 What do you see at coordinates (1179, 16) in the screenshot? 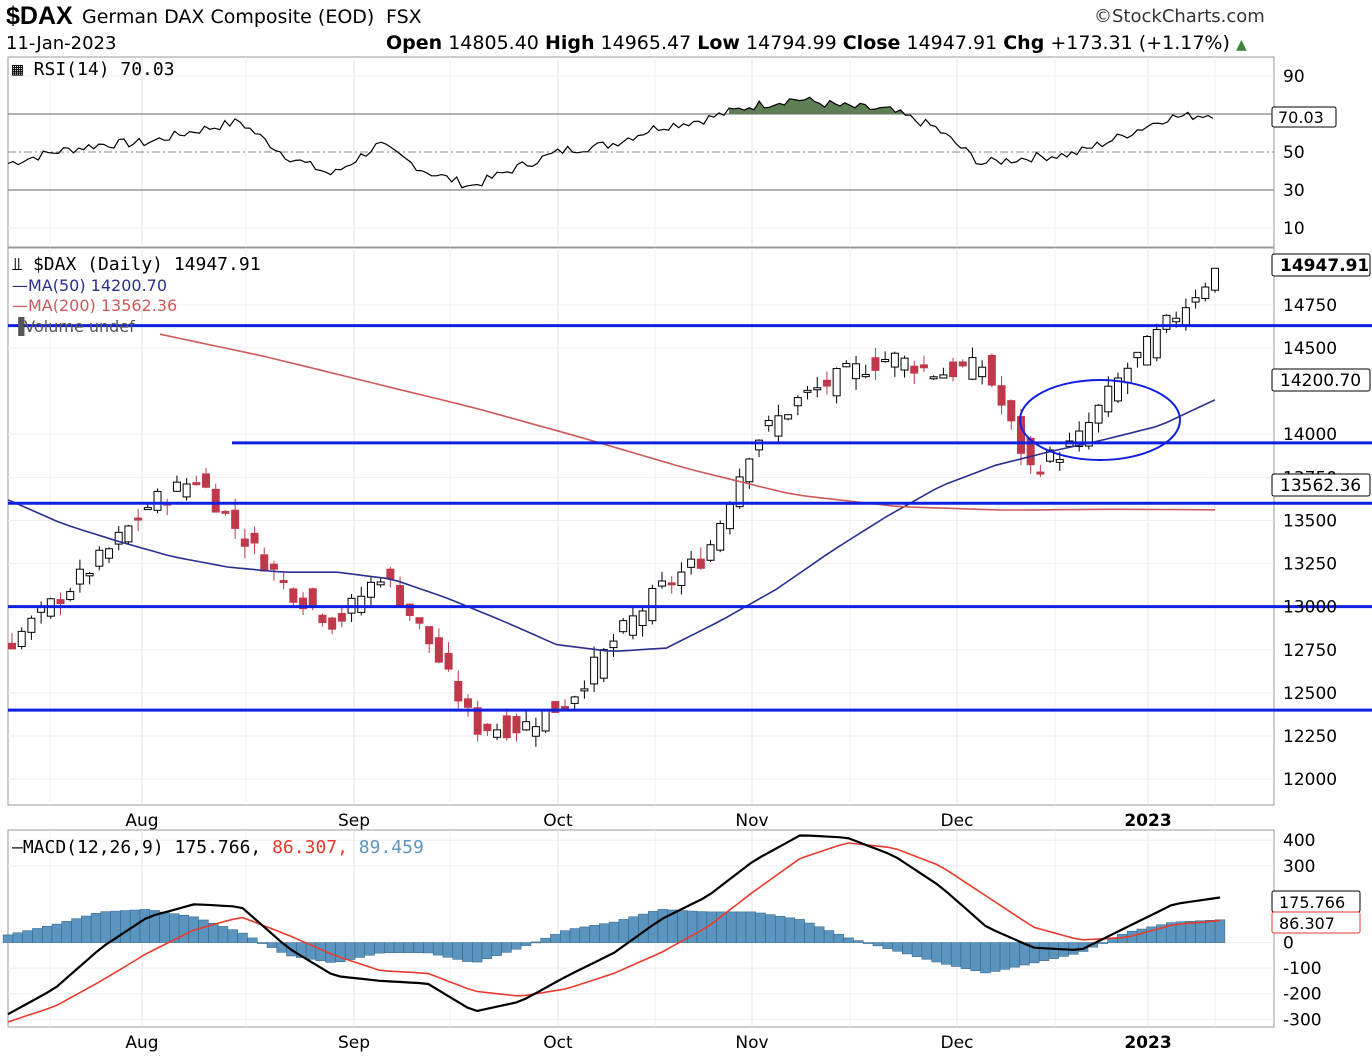
I see `copyright-text: ©StockCharts.com` at bounding box center [1179, 16].